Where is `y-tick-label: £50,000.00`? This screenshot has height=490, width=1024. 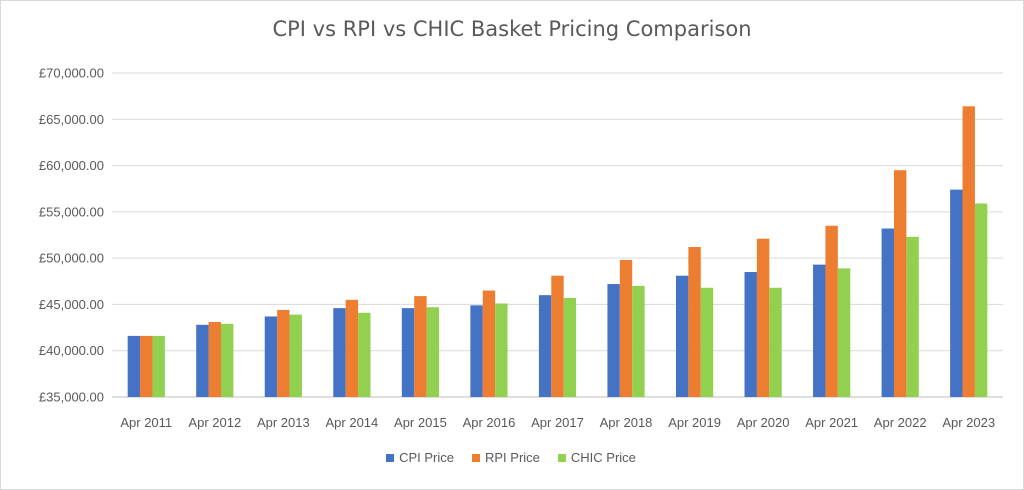 y-tick-label: £50,000.00 is located at coordinates (71, 258).